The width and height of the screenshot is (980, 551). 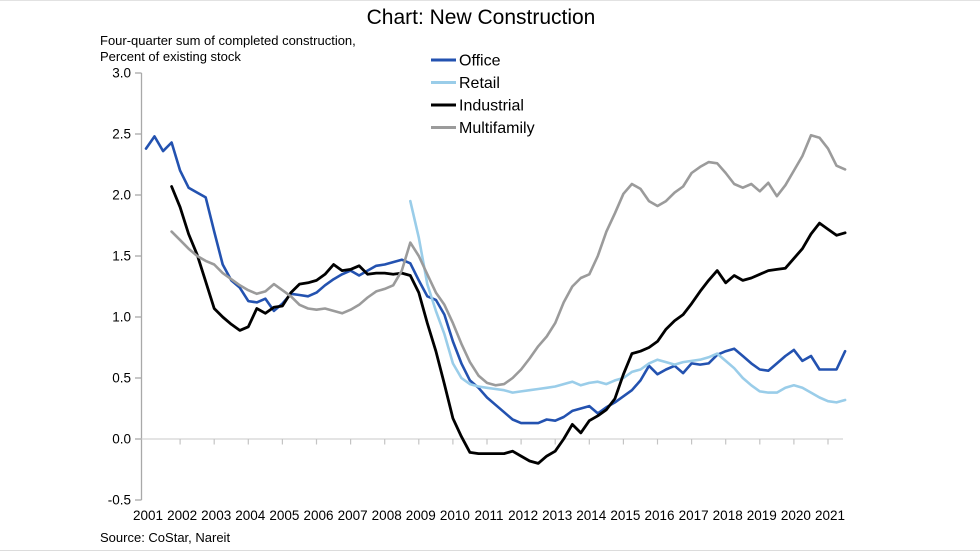 What do you see at coordinates (216, 515) in the screenshot?
I see `x-tick-label: 2003` at bounding box center [216, 515].